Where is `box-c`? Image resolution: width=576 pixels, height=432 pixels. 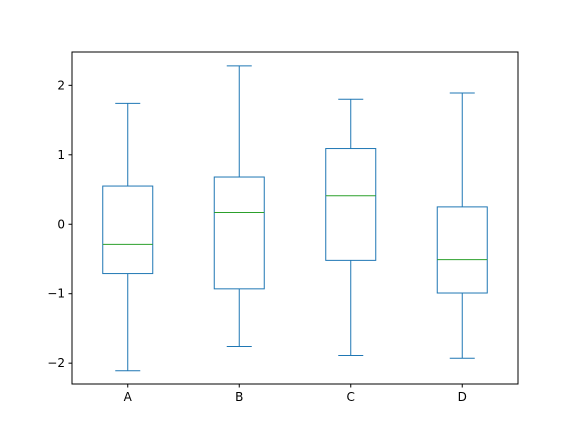
box-c is located at coordinates (351, 204).